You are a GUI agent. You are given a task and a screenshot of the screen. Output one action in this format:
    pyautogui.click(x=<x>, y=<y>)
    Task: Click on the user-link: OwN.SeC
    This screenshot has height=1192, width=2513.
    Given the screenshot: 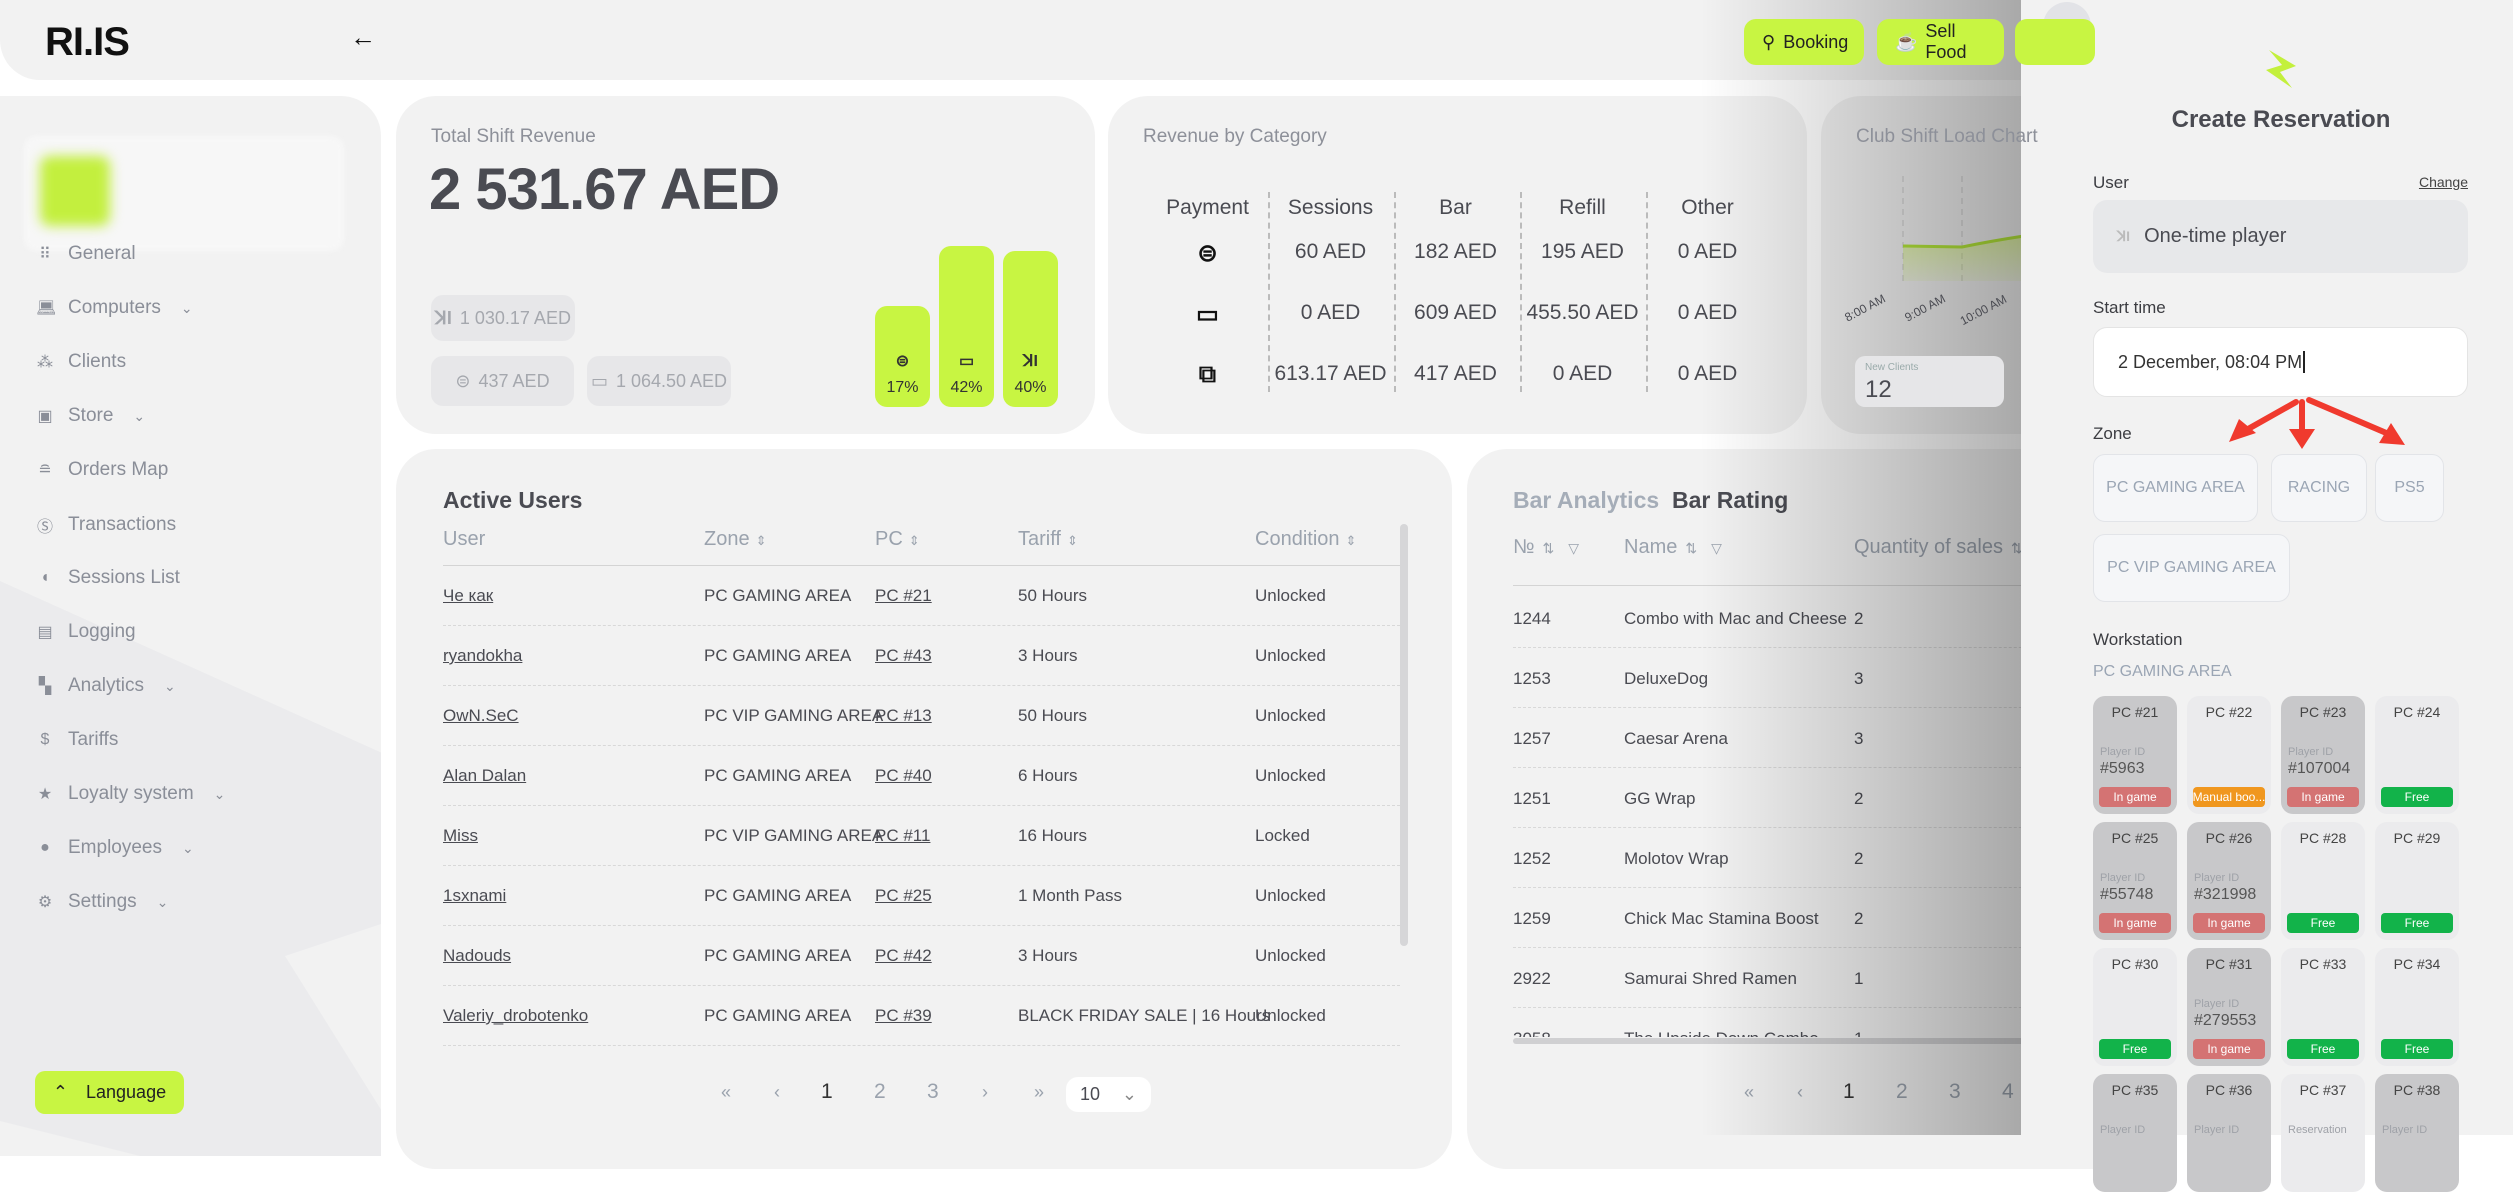 What is the action you would take?
    pyautogui.click(x=481, y=715)
    